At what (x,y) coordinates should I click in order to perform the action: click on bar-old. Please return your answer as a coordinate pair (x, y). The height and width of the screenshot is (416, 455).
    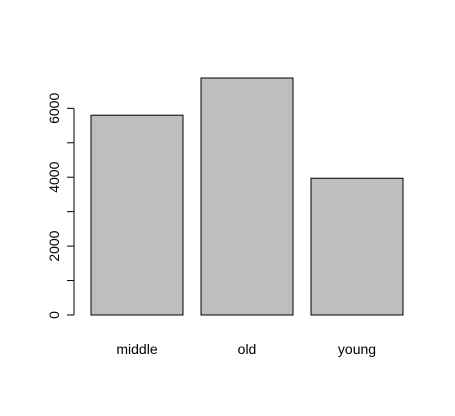
    Looking at the image, I should click on (247, 196).